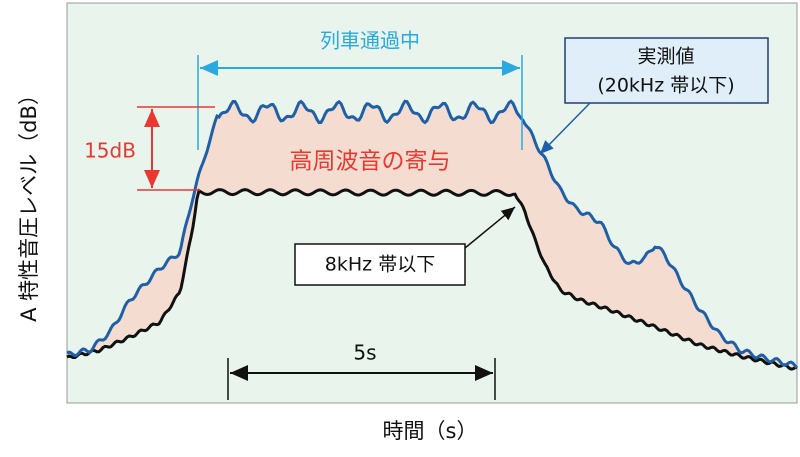  Describe the element at coordinates (370, 162) in the screenshot. I see `contribution-label: 高周波音の寄与` at that location.